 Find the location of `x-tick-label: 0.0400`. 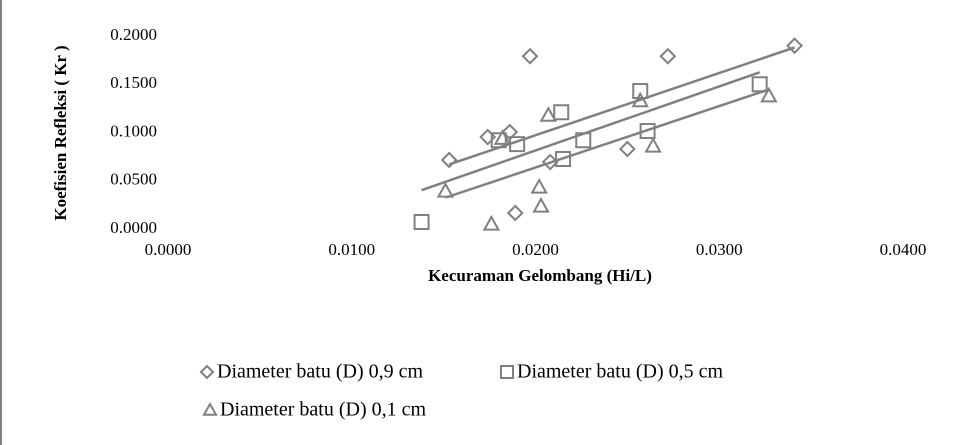

x-tick-label: 0.0400 is located at coordinates (903, 249).